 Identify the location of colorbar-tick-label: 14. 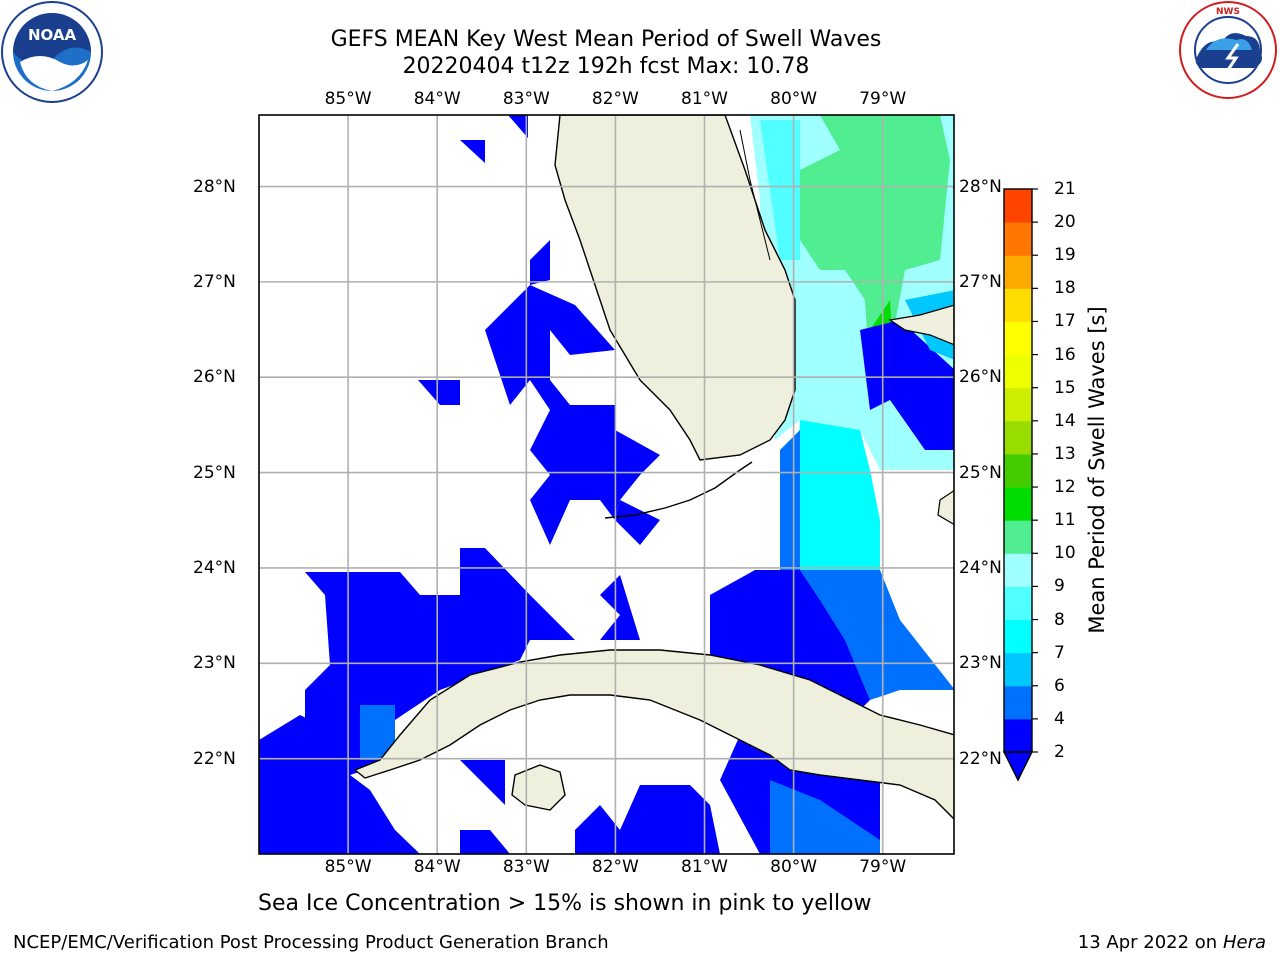
(1065, 420).